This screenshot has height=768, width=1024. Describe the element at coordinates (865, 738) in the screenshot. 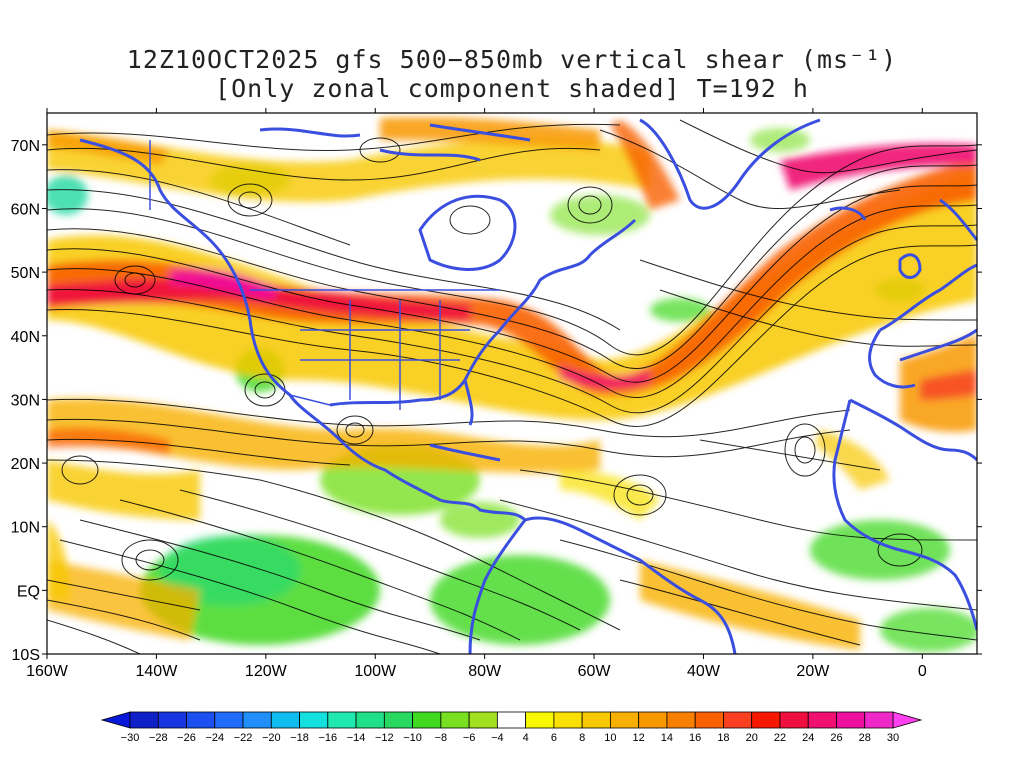

I see `colorbar-level-label: 28` at that location.